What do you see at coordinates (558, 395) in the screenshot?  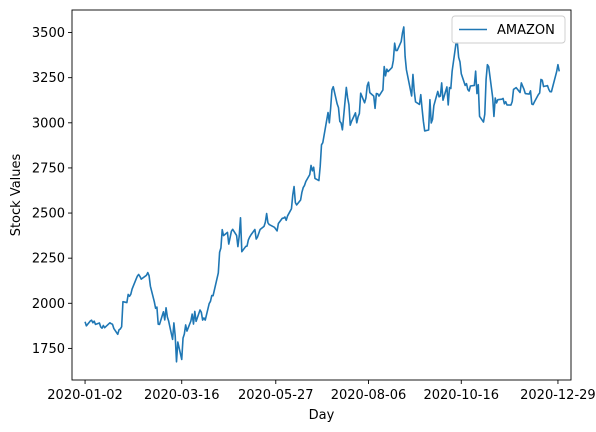 I see `x-tick-label: 2020-12-29` at bounding box center [558, 395].